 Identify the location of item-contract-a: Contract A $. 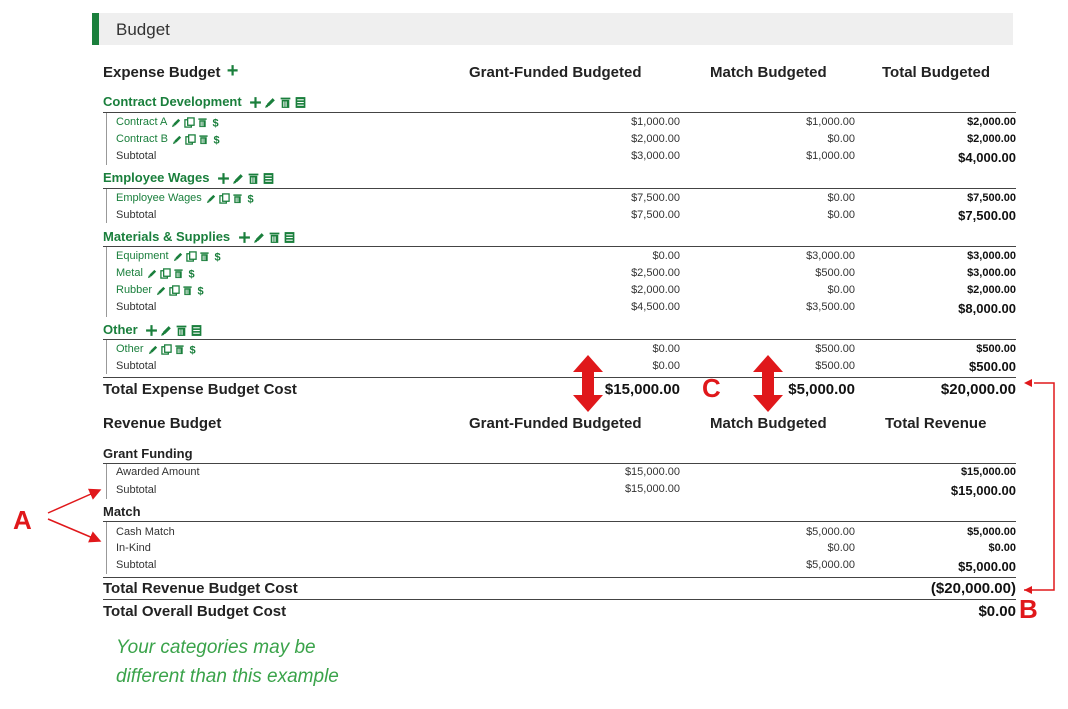
(168, 122).